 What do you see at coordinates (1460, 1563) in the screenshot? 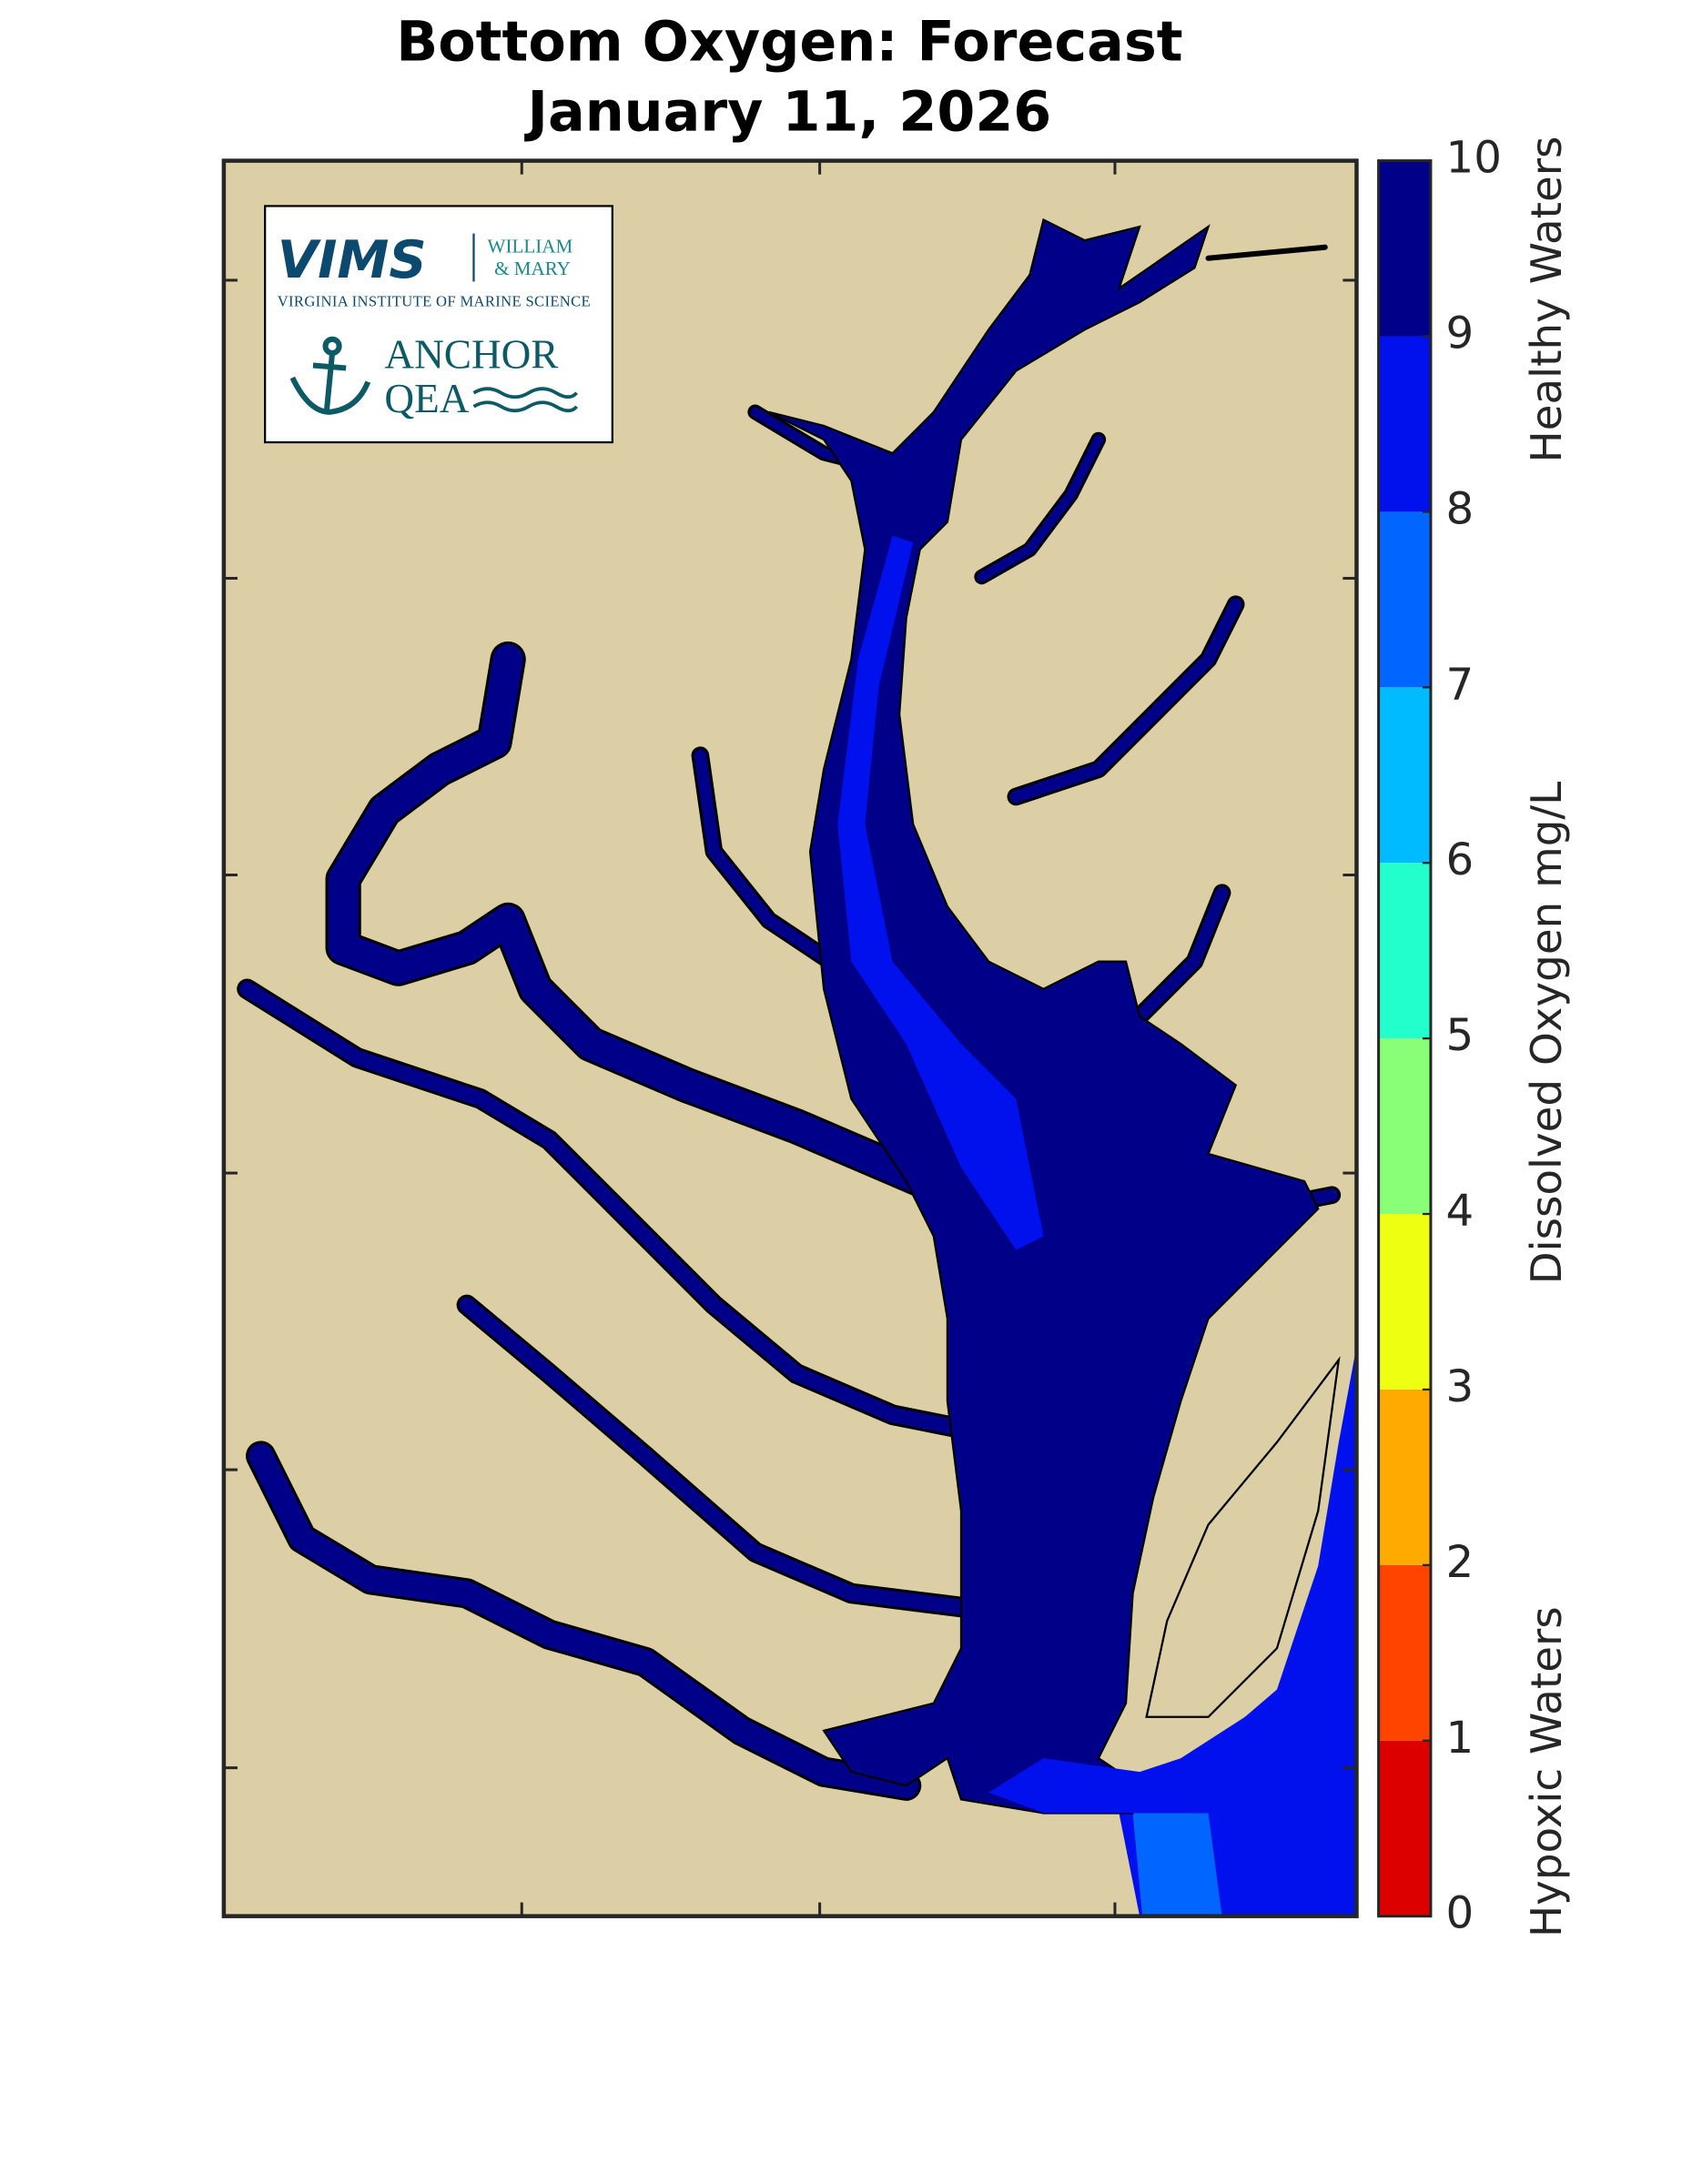
I see `colorbar-tick-label: 2` at bounding box center [1460, 1563].